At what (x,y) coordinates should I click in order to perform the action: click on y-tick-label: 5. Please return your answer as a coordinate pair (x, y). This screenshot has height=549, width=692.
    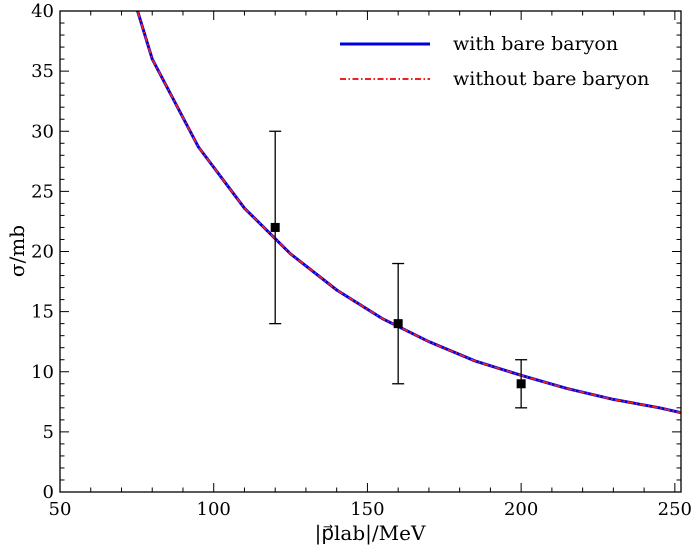
    Looking at the image, I should click on (48, 432).